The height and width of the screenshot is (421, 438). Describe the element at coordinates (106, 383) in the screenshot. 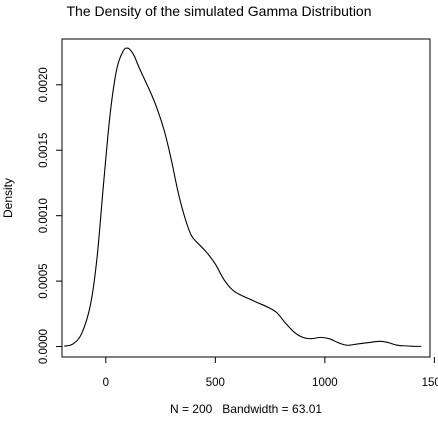

I see `x-tick-label: 0` at that location.